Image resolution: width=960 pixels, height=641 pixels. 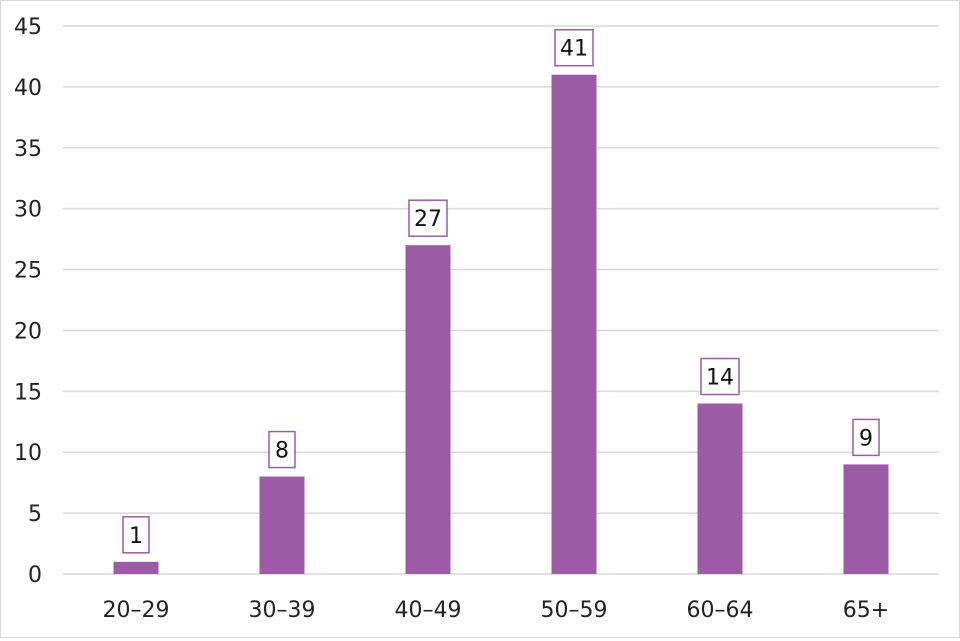 What do you see at coordinates (28, 453) in the screenshot?
I see `y-tick-label: 10` at bounding box center [28, 453].